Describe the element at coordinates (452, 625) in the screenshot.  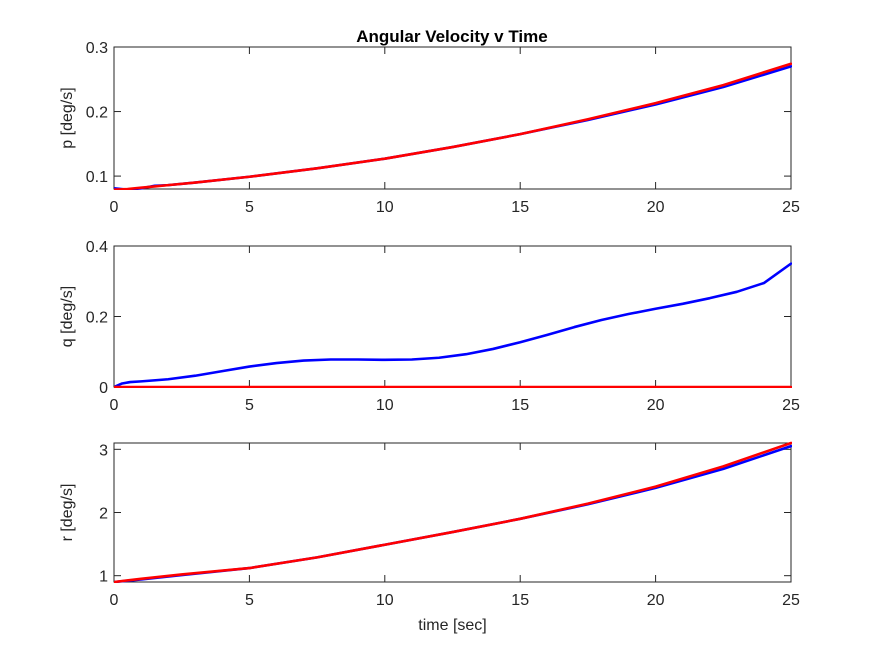
I see `x-axis-label: time [sec]` at that location.